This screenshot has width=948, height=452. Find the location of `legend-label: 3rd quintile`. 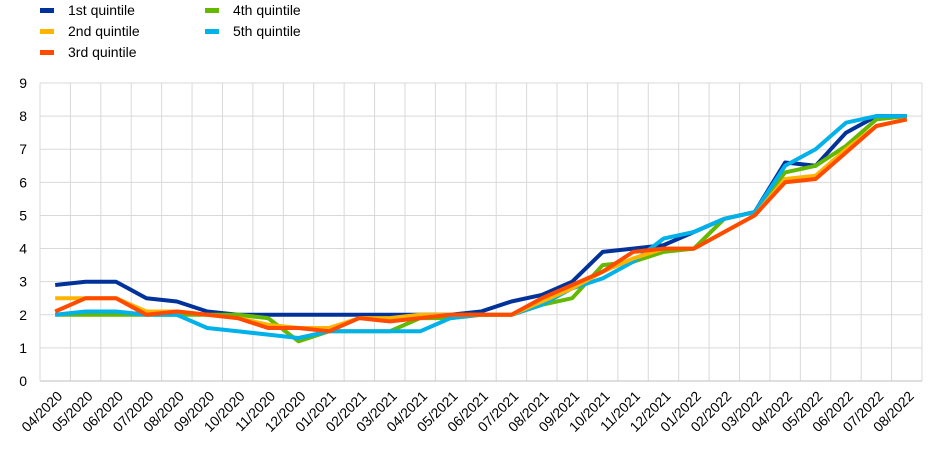

legend-label: 3rd quintile is located at coordinates (102, 52).